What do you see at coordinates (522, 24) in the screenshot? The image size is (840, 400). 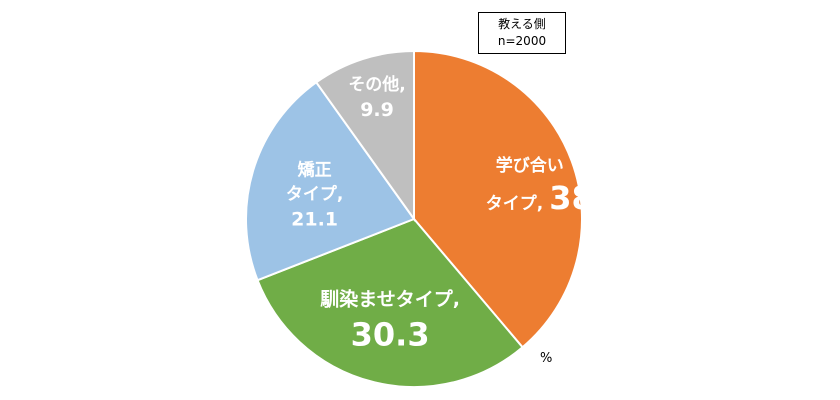 I see `respondent-group-label: 教える側` at bounding box center [522, 24].